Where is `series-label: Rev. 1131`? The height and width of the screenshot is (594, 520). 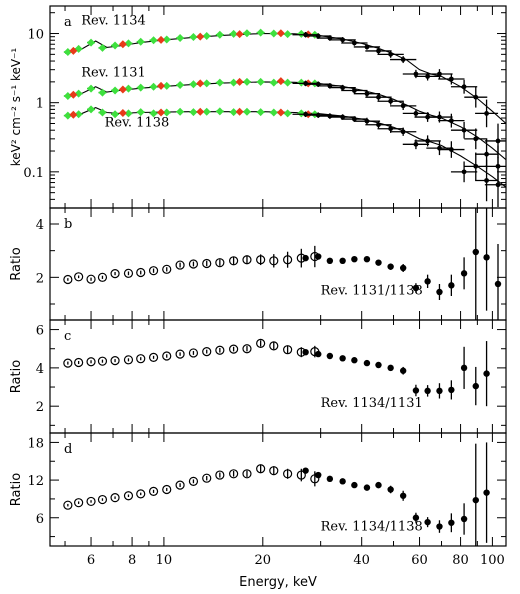 series-label: Rev. 1131 is located at coordinates (113, 72).